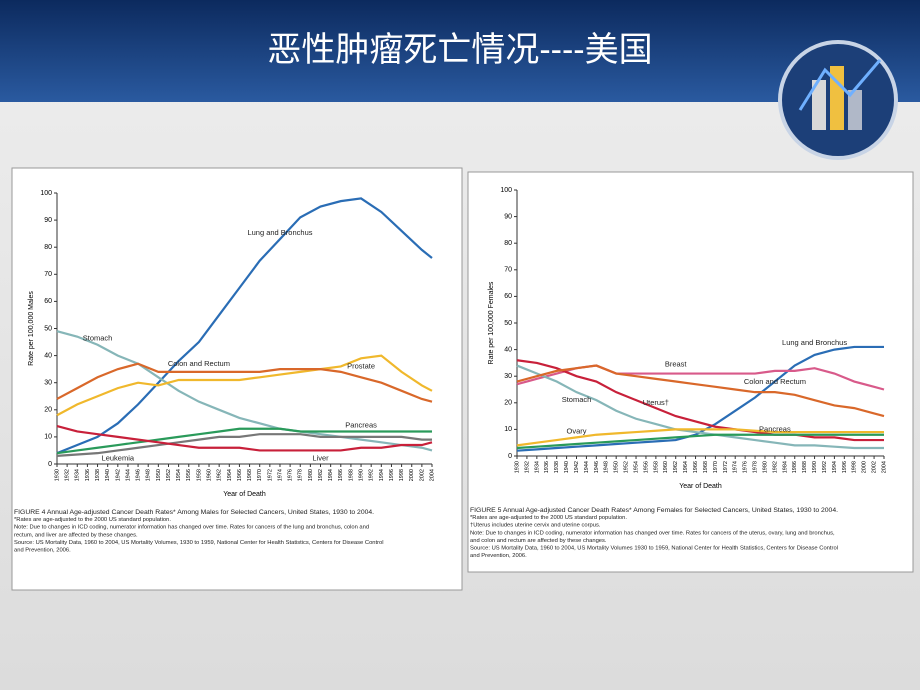 The height and width of the screenshot is (695, 920). What do you see at coordinates (139, 475) in the screenshot?
I see `x-tick-label: 1946` at bounding box center [139, 475].